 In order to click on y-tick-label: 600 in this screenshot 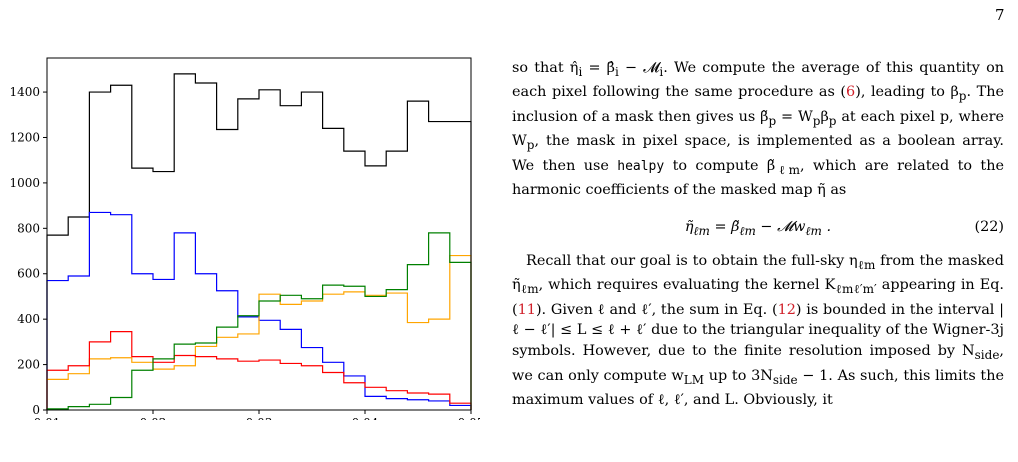, I will do `click(28, 274)`.